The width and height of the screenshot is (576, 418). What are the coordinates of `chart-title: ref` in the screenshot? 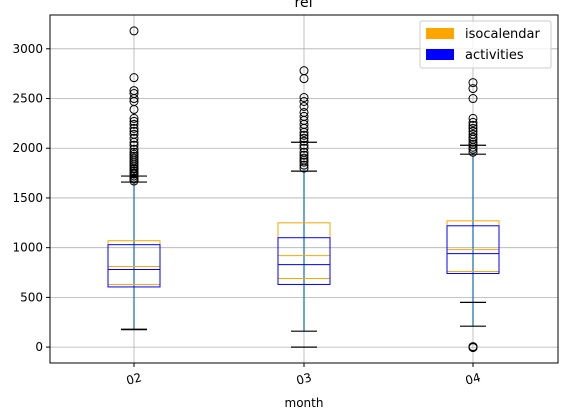 It's located at (305, 5).